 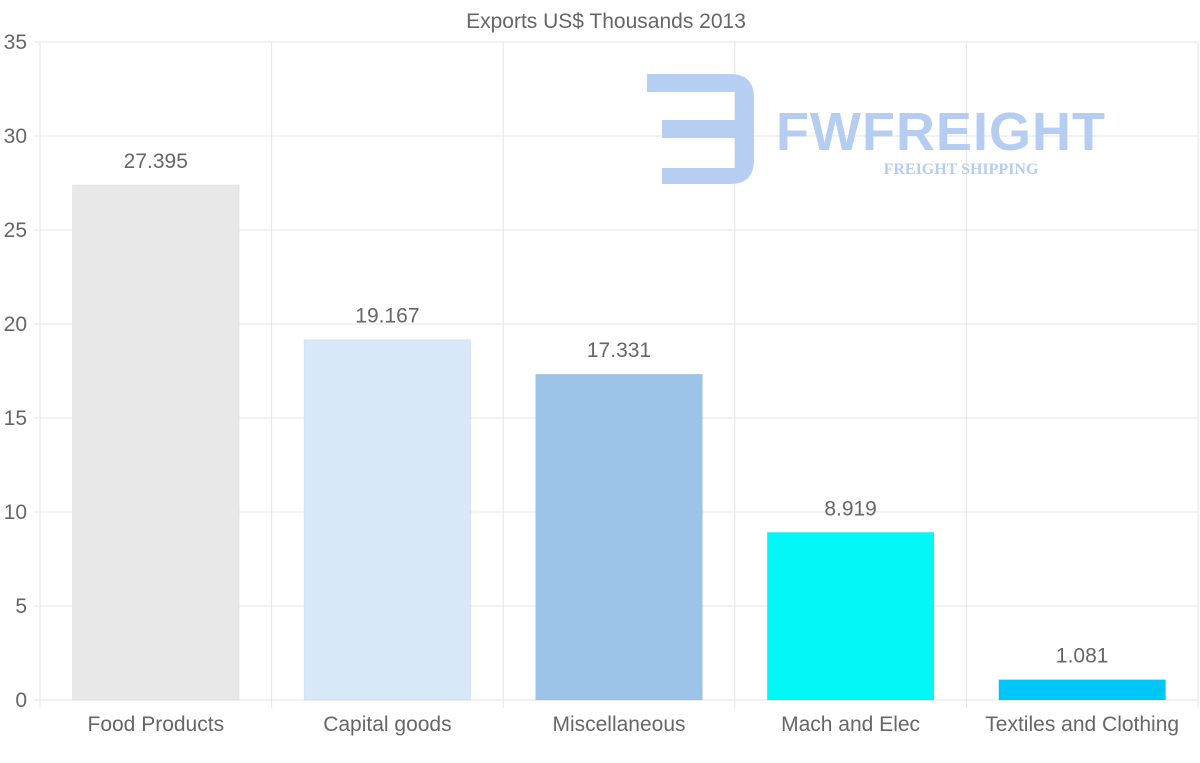 What do you see at coordinates (15, 418) in the screenshot?
I see `y-tick-label: 15` at bounding box center [15, 418].